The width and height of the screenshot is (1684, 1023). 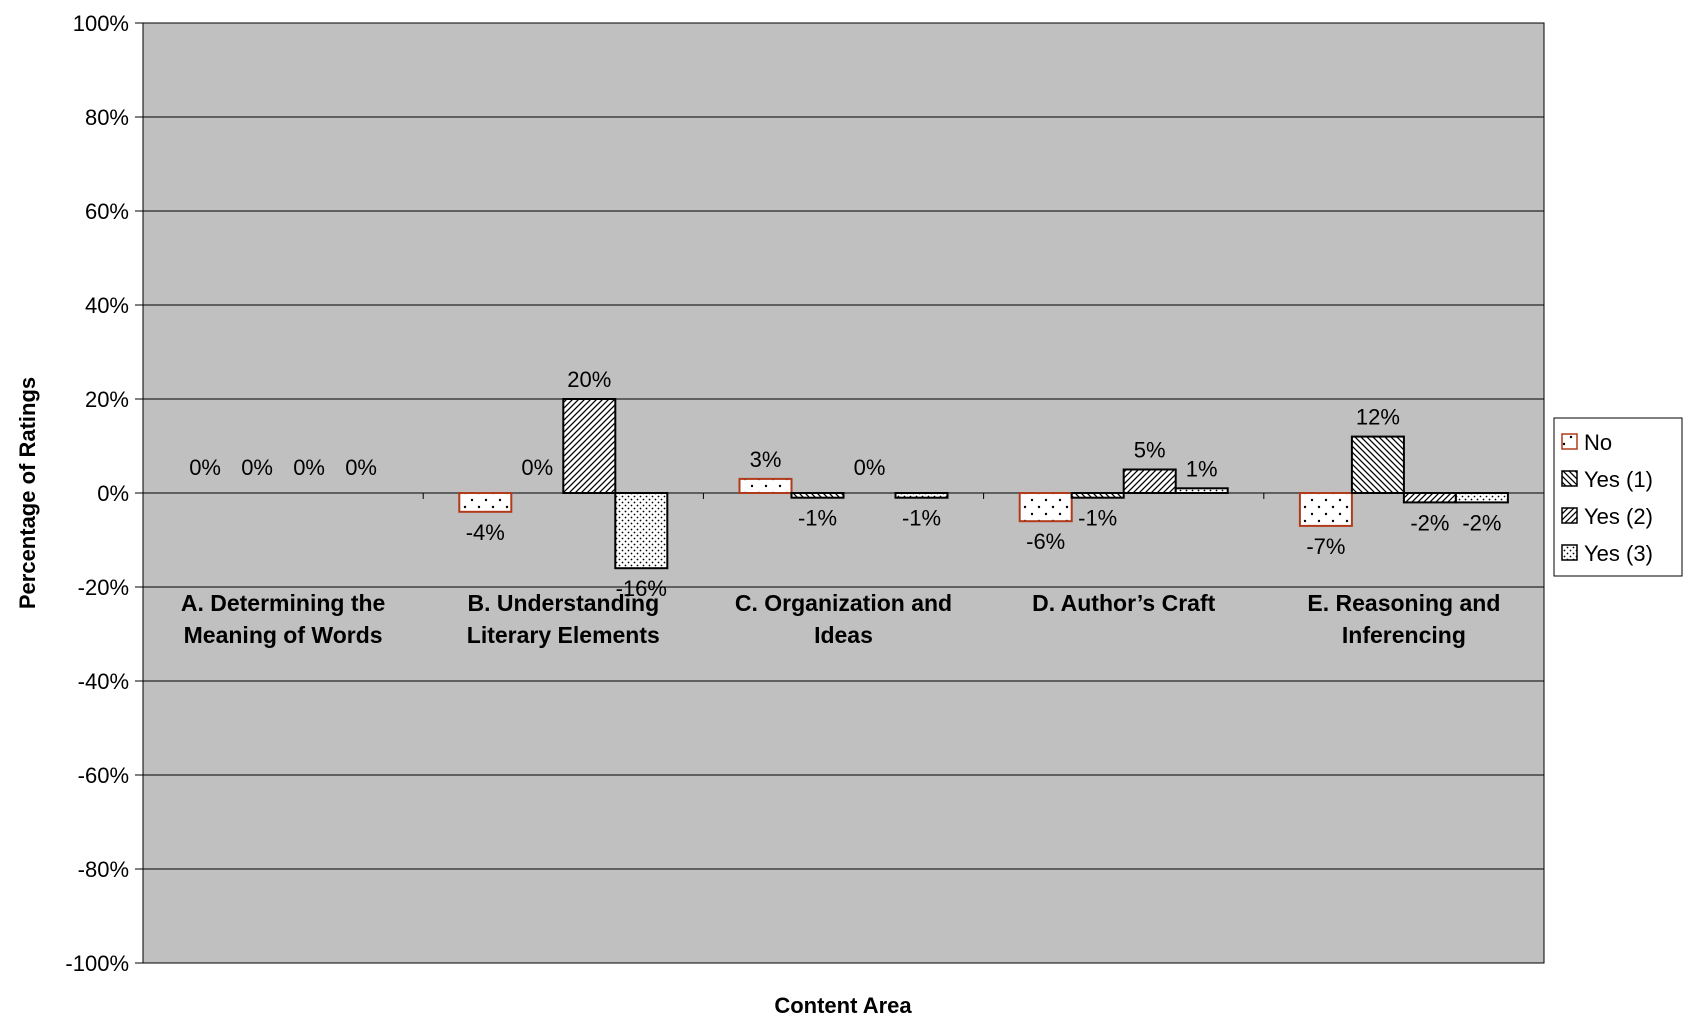 What do you see at coordinates (283, 635) in the screenshot?
I see `category-label: Meaning of Words` at bounding box center [283, 635].